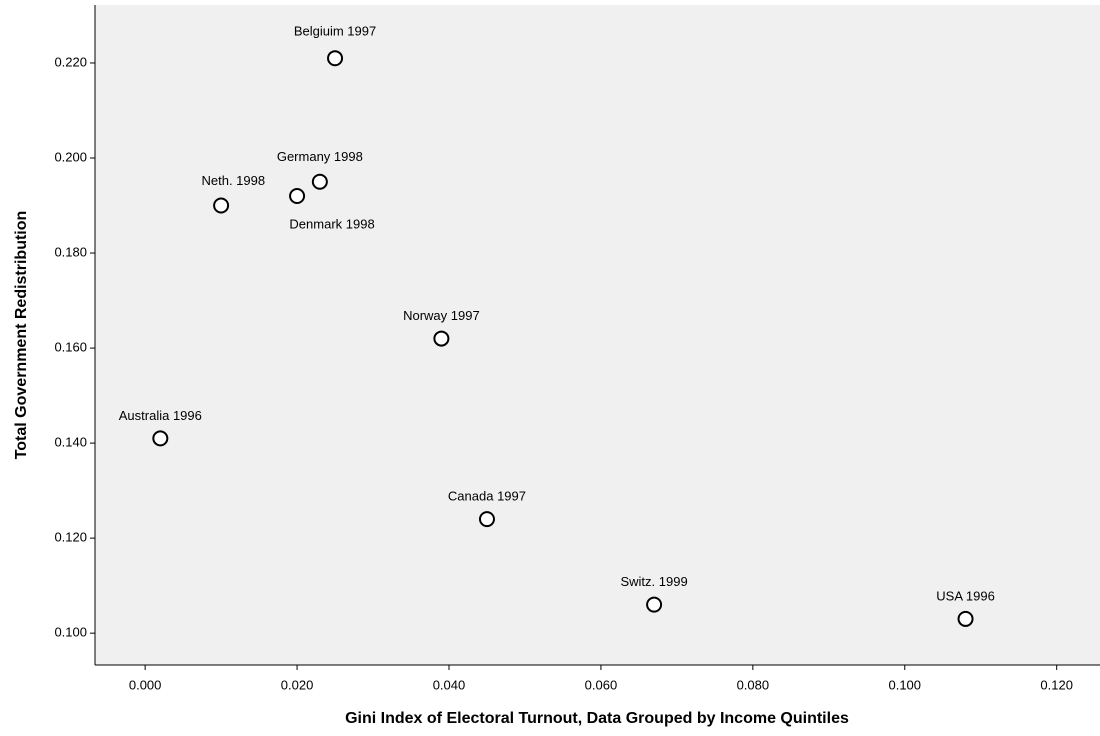 This screenshot has height=736, width=1100. What do you see at coordinates (70, 251) in the screenshot?
I see `y-tick-label: 0.180` at bounding box center [70, 251].